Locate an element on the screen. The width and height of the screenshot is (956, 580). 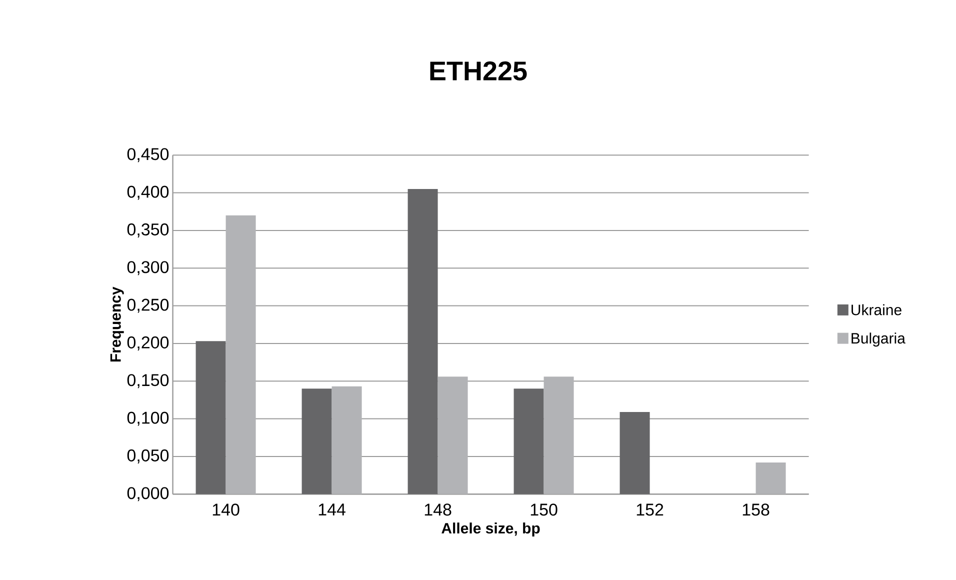
y-tick-label: 0,450 is located at coordinates (148, 155).